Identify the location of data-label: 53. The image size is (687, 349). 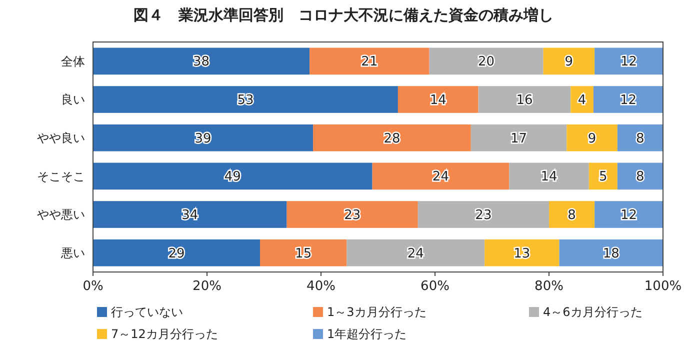
(245, 100).